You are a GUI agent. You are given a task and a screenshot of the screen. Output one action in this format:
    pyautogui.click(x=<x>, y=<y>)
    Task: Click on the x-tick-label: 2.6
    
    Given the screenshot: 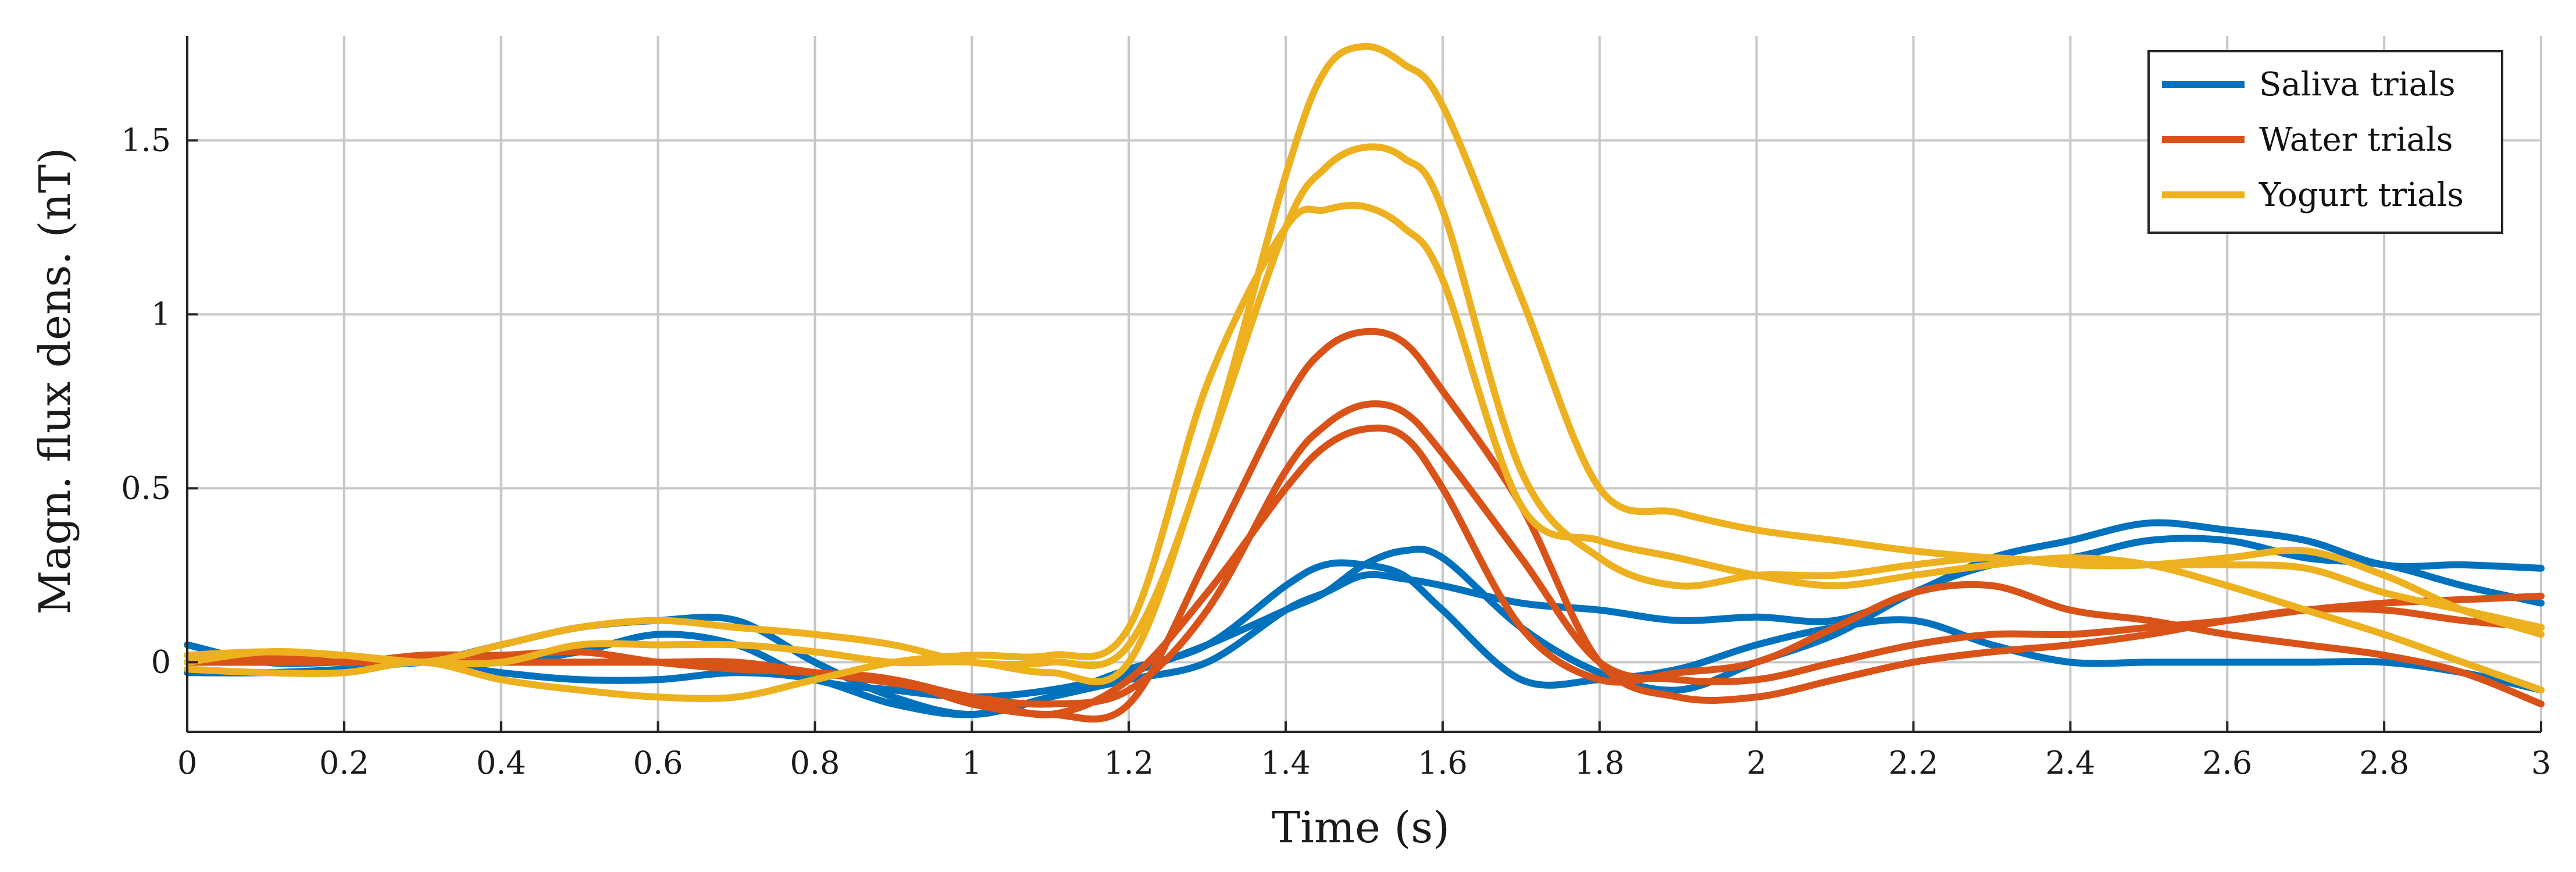 What is the action you would take?
    pyautogui.click(x=2227, y=763)
    